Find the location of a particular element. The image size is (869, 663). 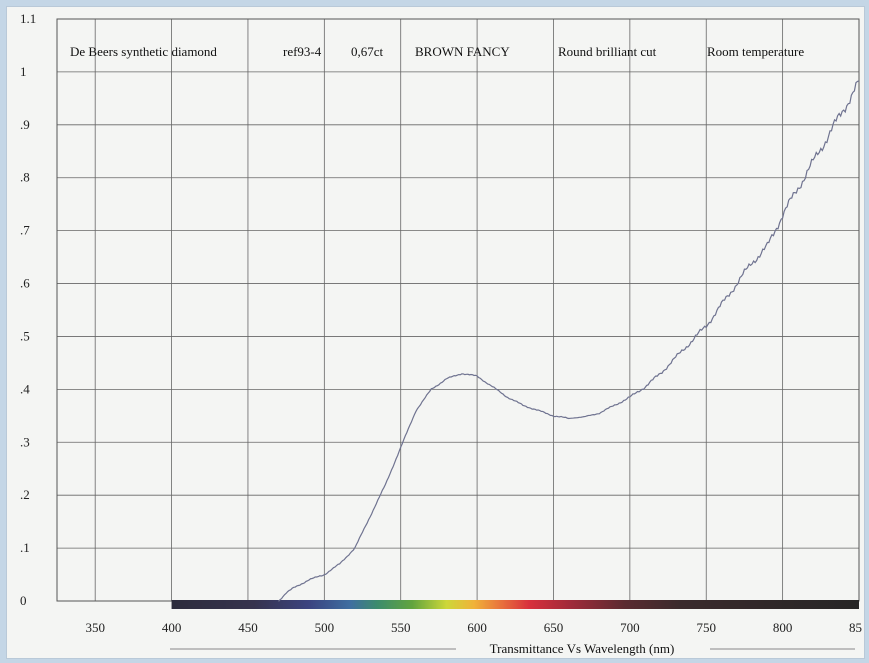

x-tick-label-3: 500 is located at coordinates (325, 627).